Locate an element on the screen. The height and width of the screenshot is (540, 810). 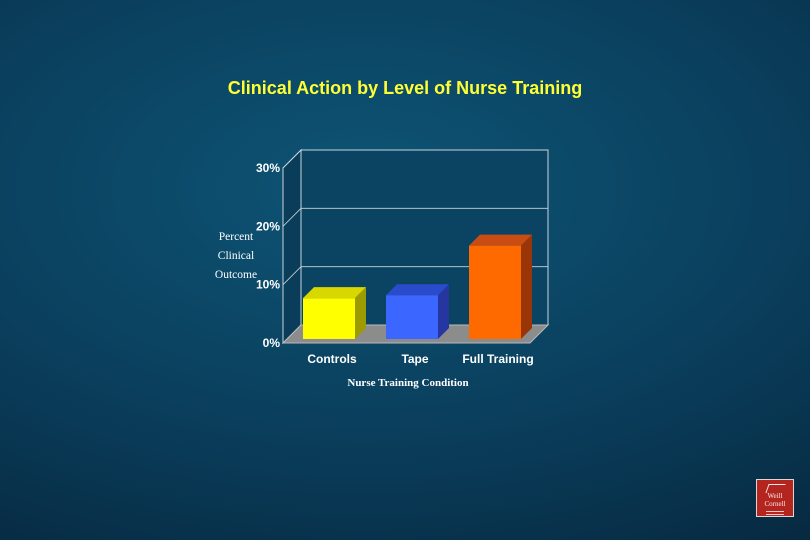
y-tick-label: 10% is located at coordinates (268, 285).